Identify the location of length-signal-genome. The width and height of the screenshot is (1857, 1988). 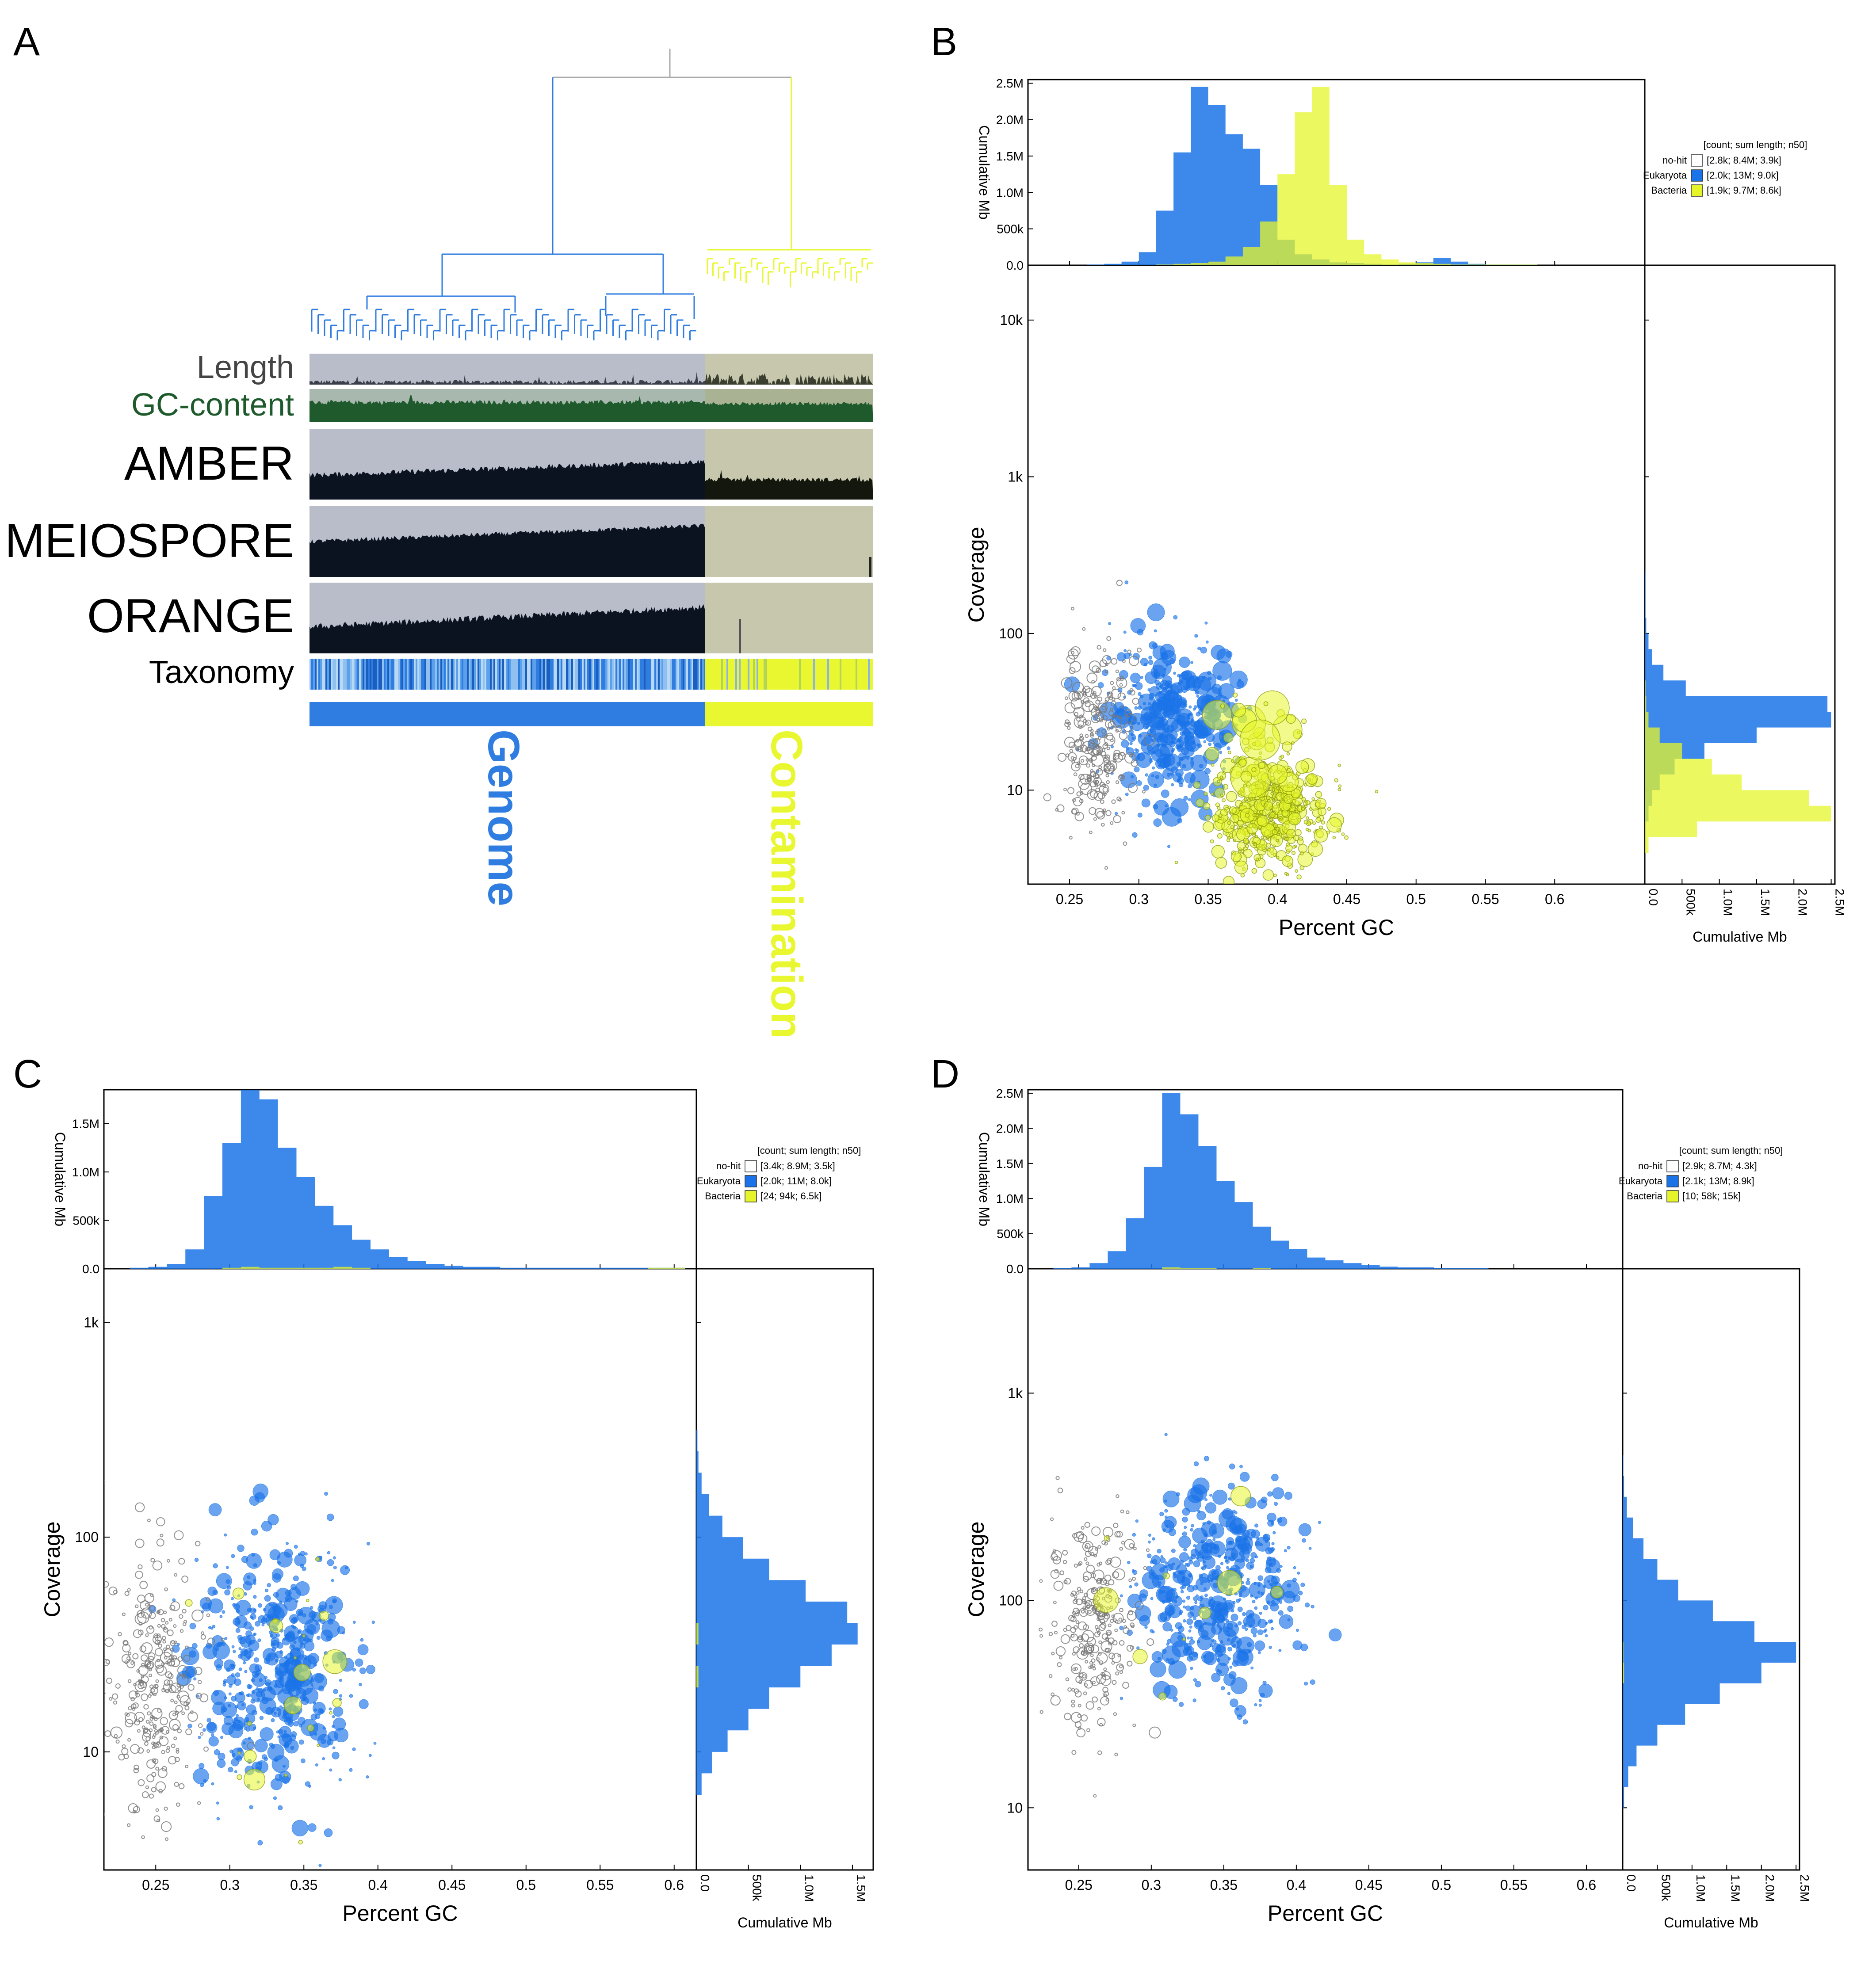
(507, 378).